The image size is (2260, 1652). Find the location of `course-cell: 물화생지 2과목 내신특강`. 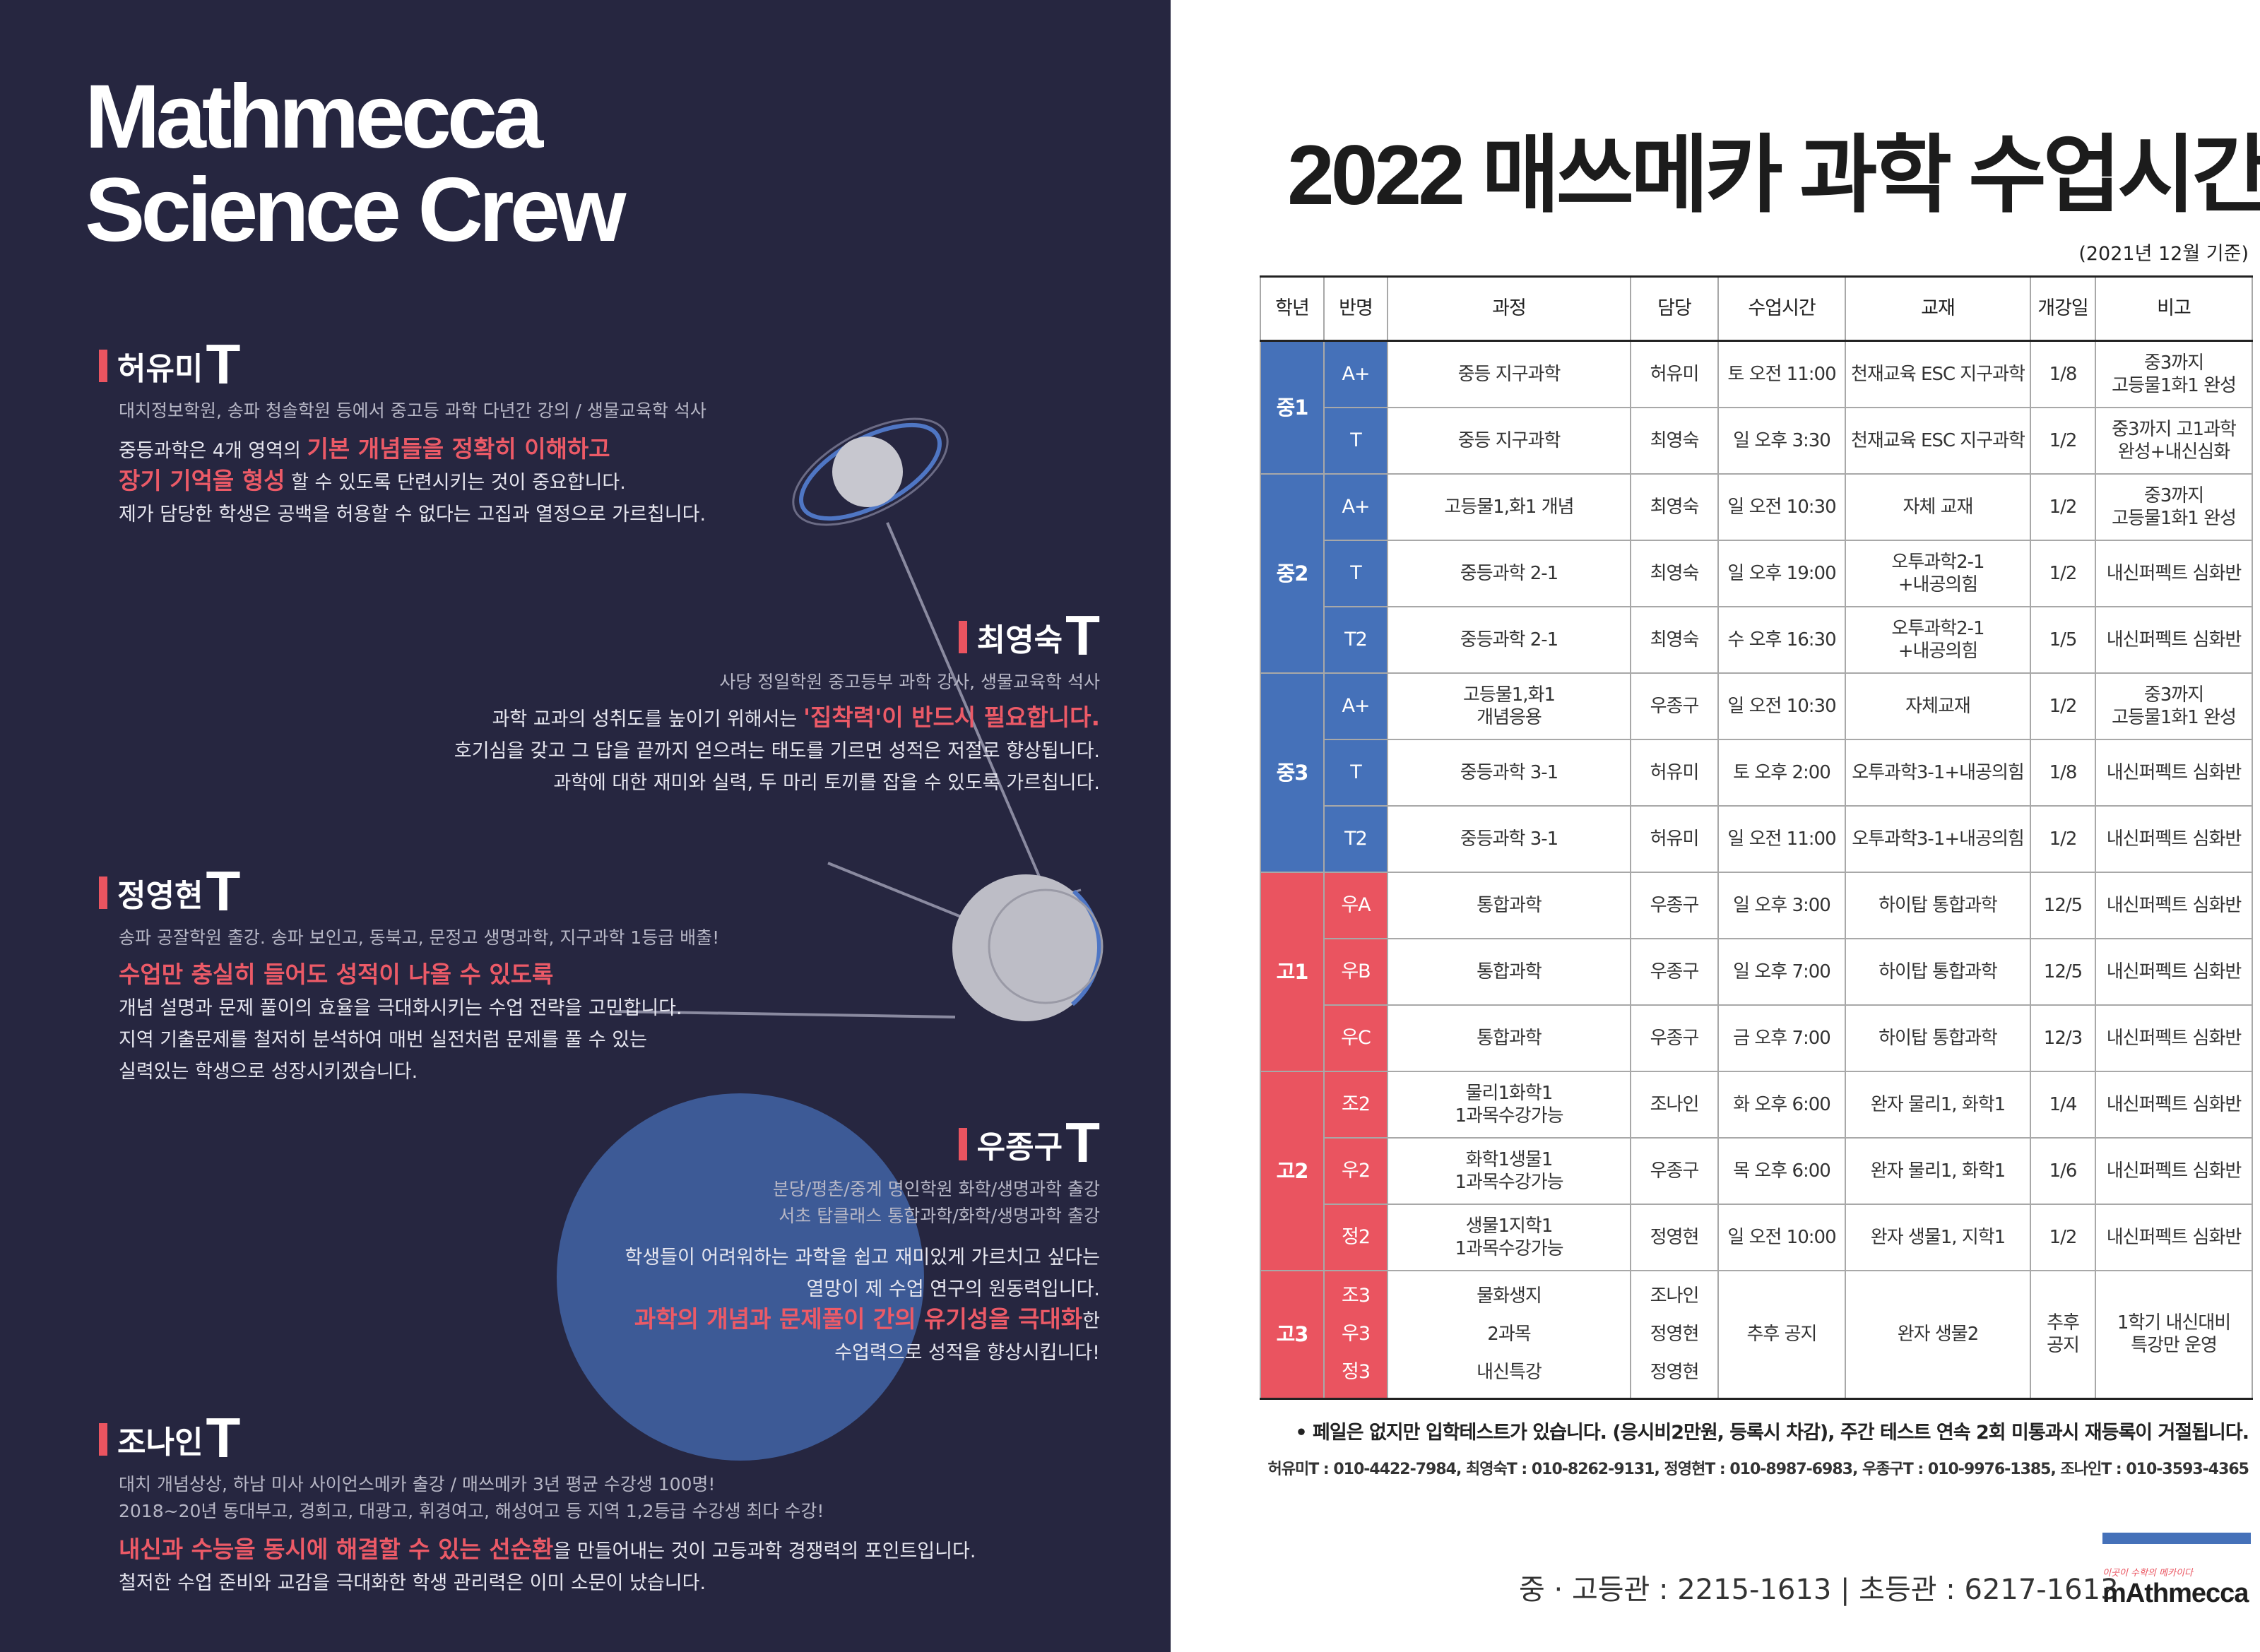

course-cell: 물화생지 2과목 내신특강 is located at coordinates (1509, 1334).